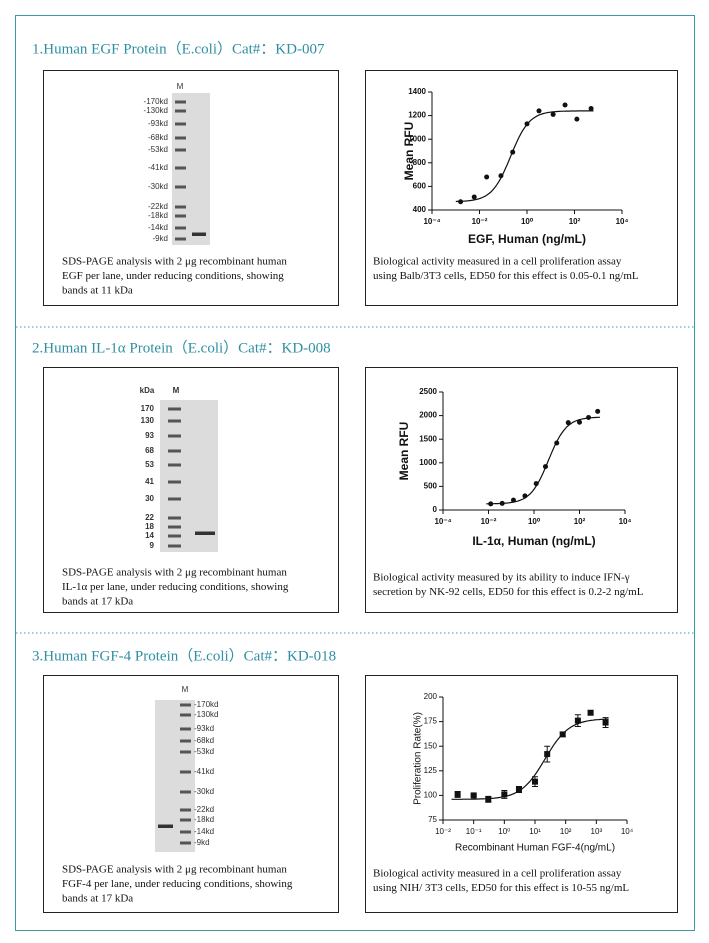  What do you see at coordinates (149, 535) in the screenshot?
I see `gel-marker-label: 14` at bounding box center [149, 535].